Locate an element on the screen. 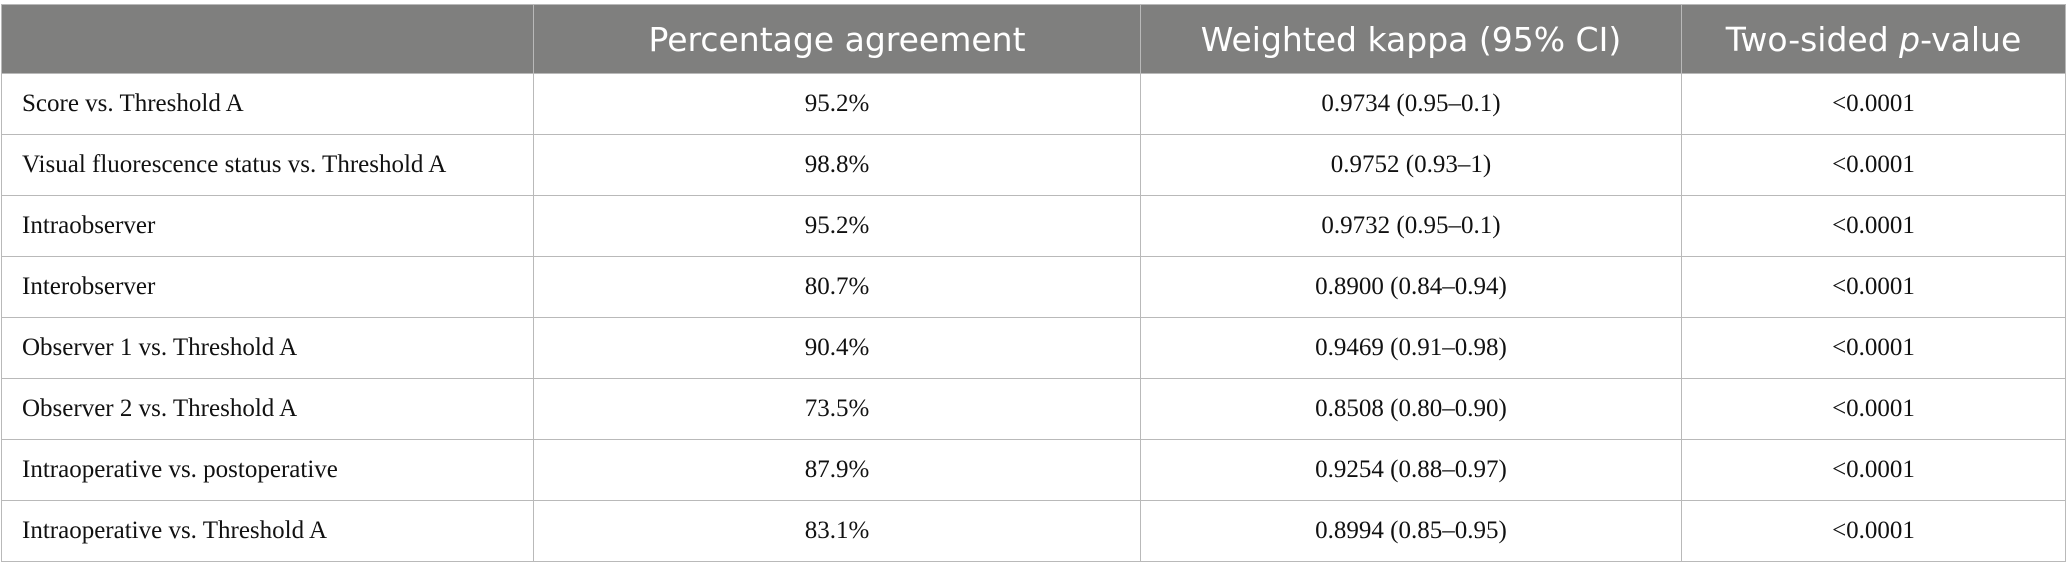 This screenshot has width=2067, height=582. table-cell: 98.8% is located at coordinates (837, 165).